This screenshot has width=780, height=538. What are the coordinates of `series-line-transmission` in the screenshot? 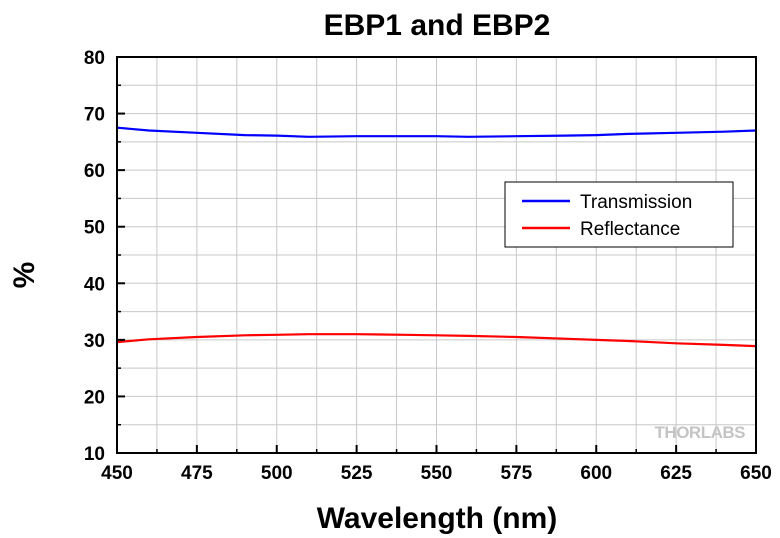 It's located at (436, 132).